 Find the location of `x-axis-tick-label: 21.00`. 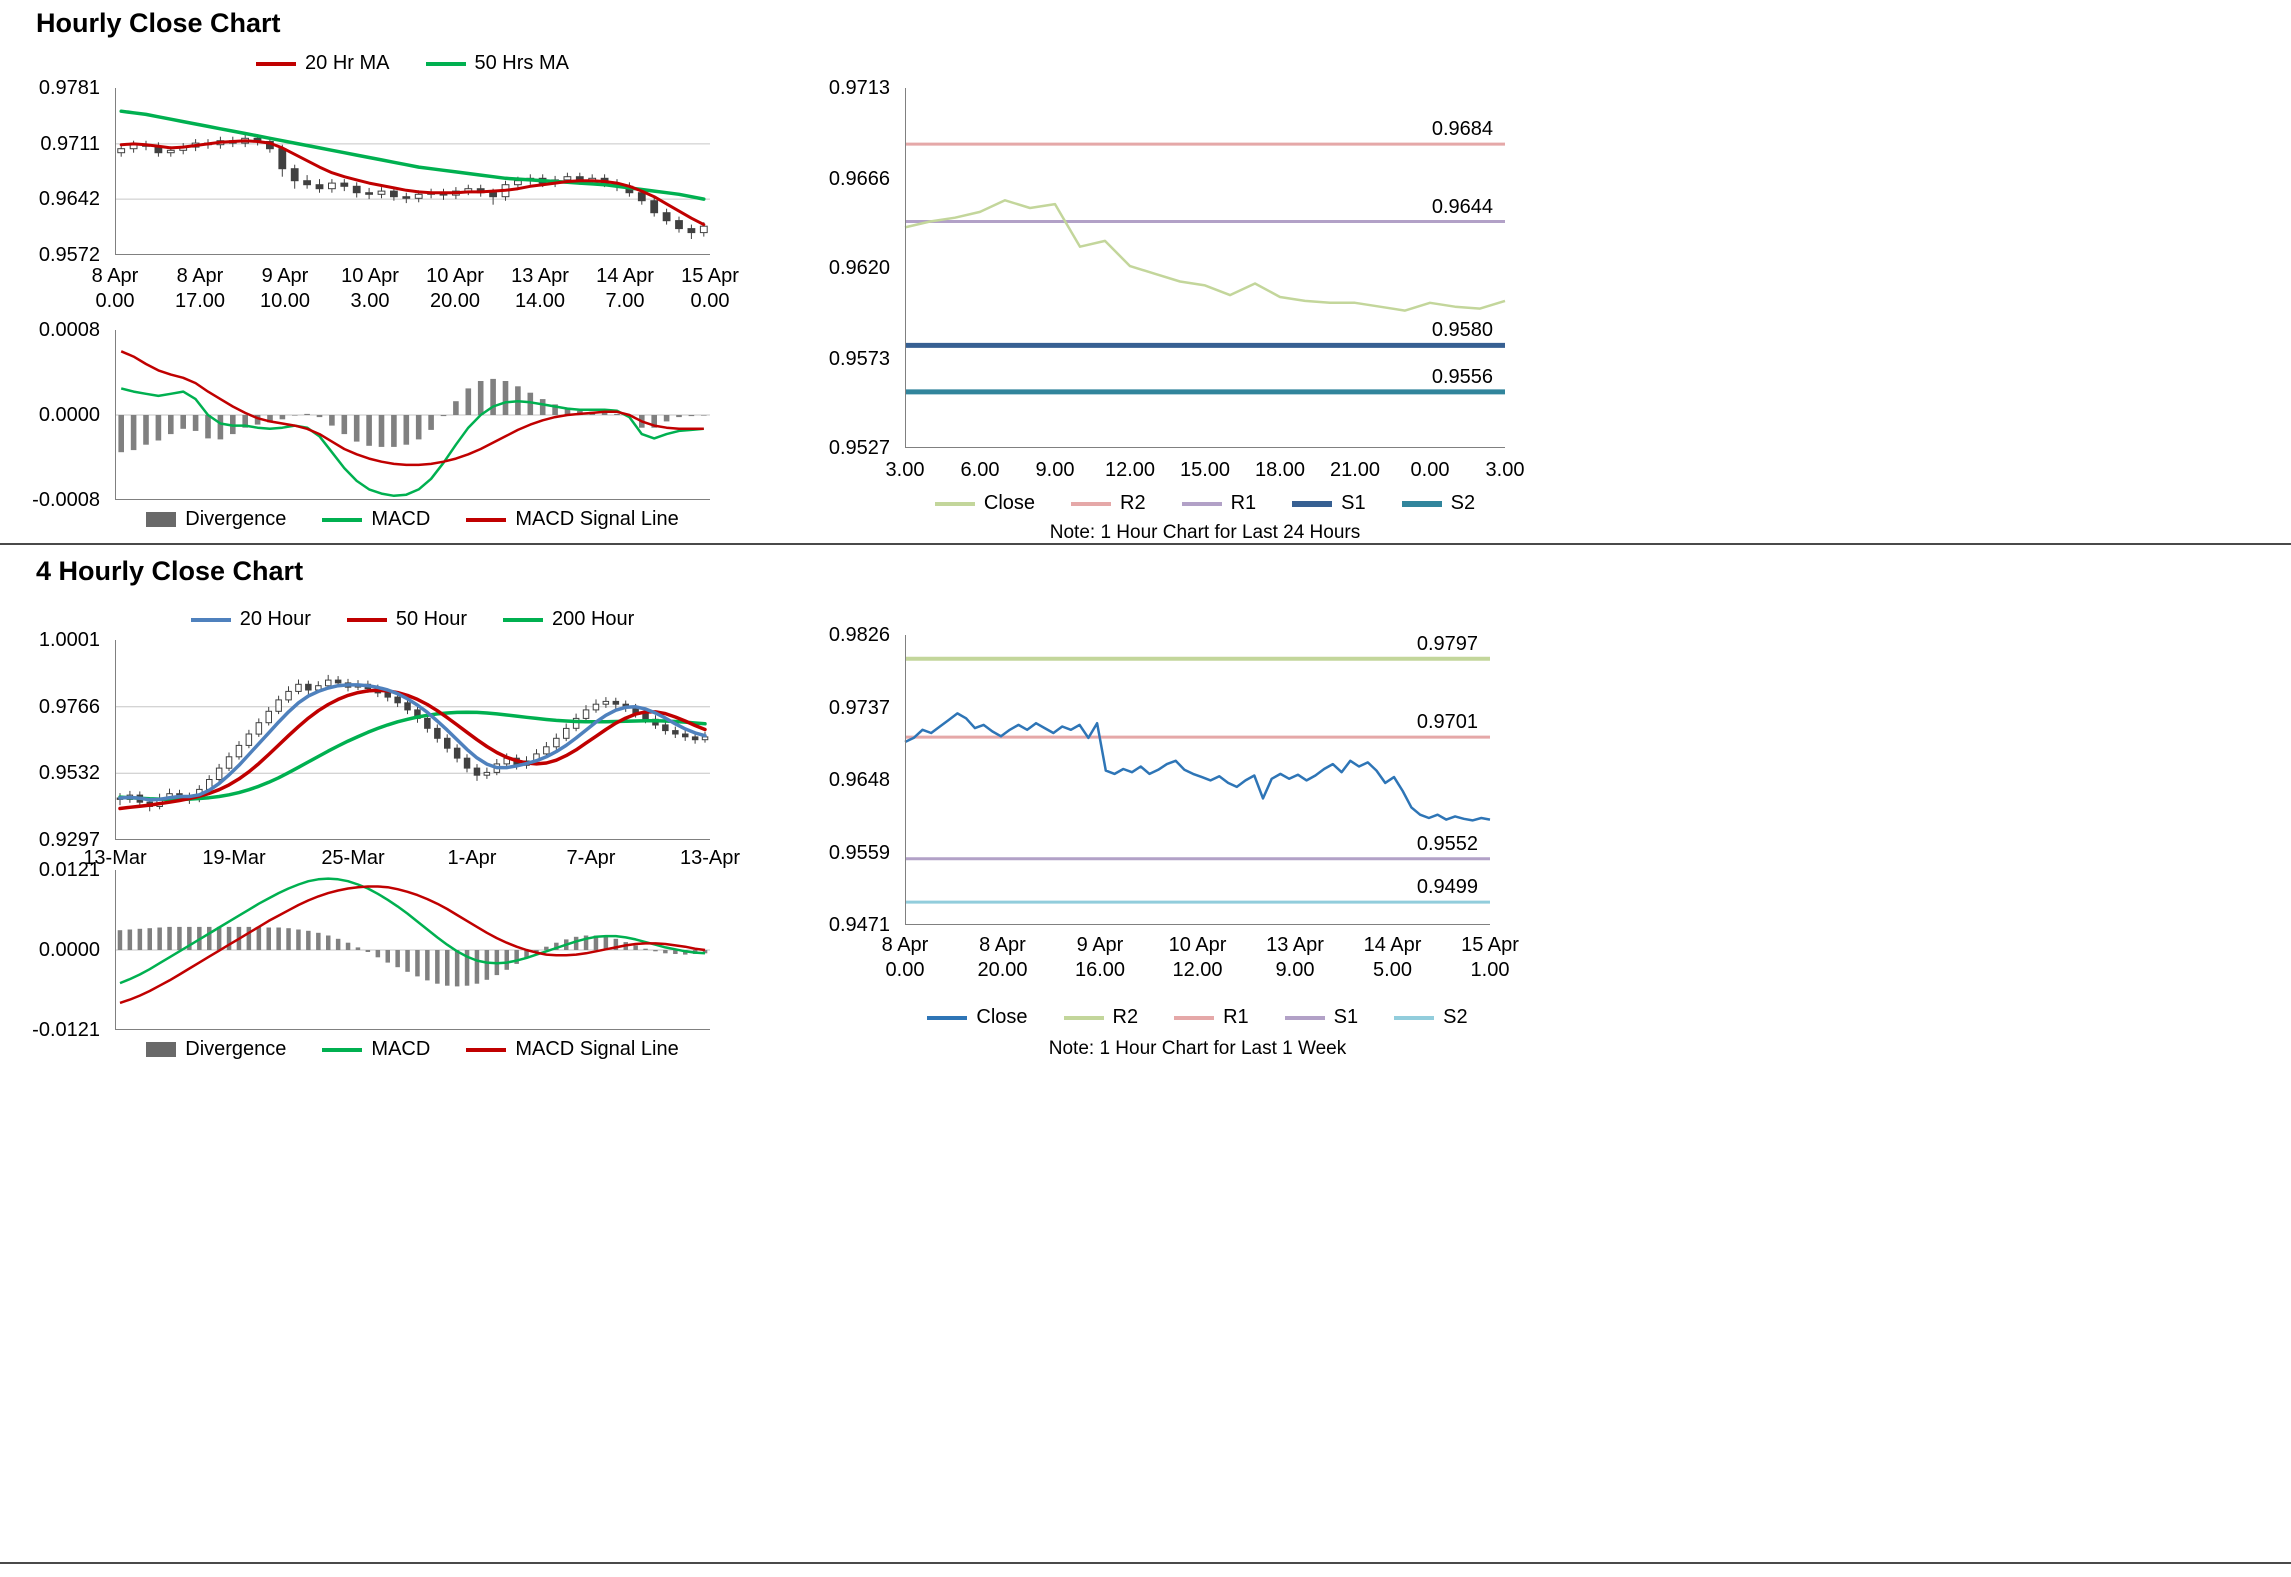

x-axis-tick-label: 21.00 is located at coordinates (1355, 470).